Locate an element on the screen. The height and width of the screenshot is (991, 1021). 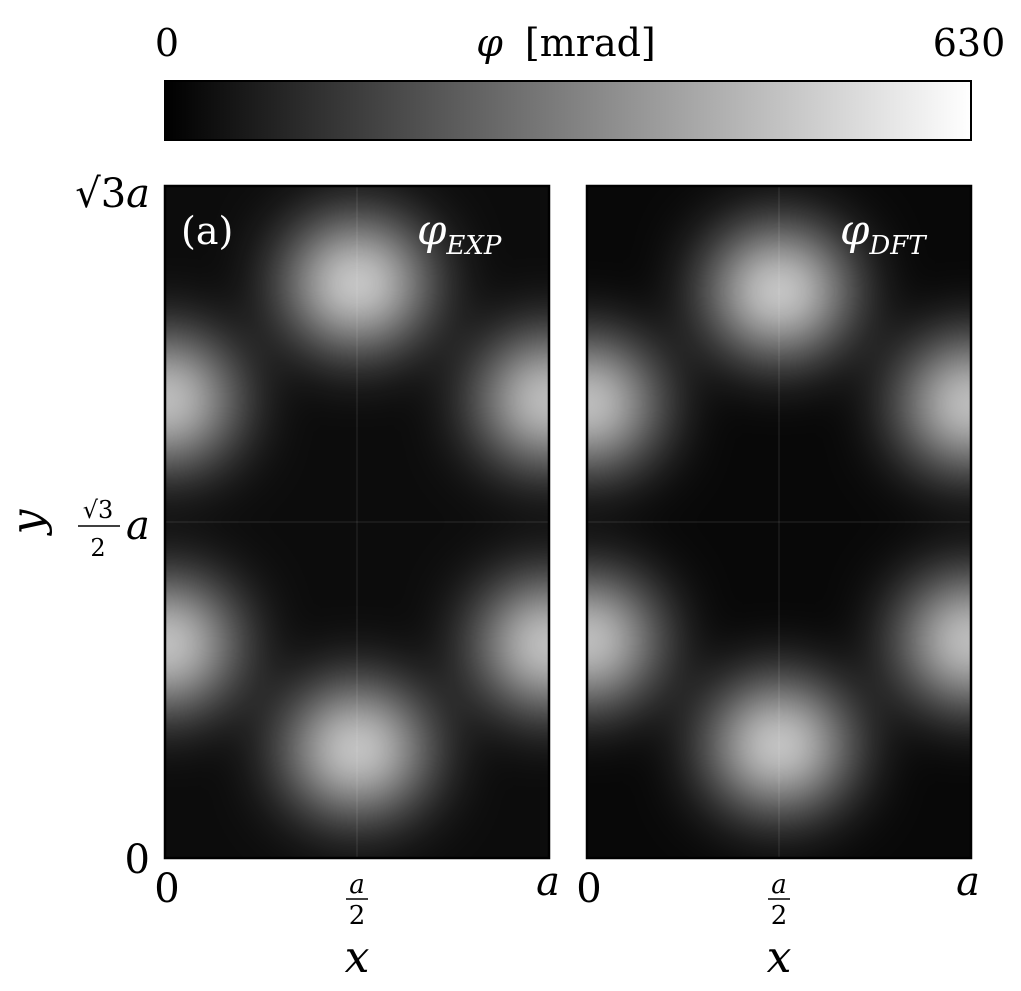
colorbar-gradient is located at coordinates (568, 110).